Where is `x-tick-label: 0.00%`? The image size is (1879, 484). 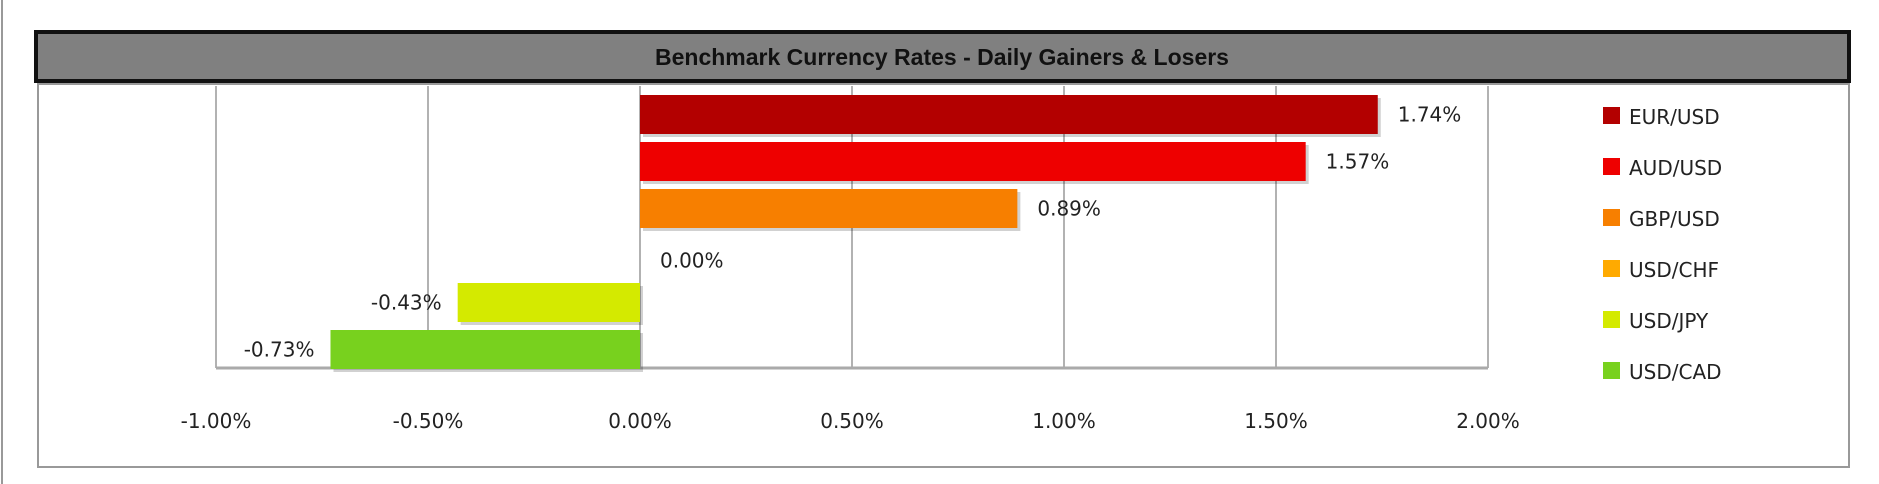
x-tick-label: 0.00% is located at coordinates (640, 421).